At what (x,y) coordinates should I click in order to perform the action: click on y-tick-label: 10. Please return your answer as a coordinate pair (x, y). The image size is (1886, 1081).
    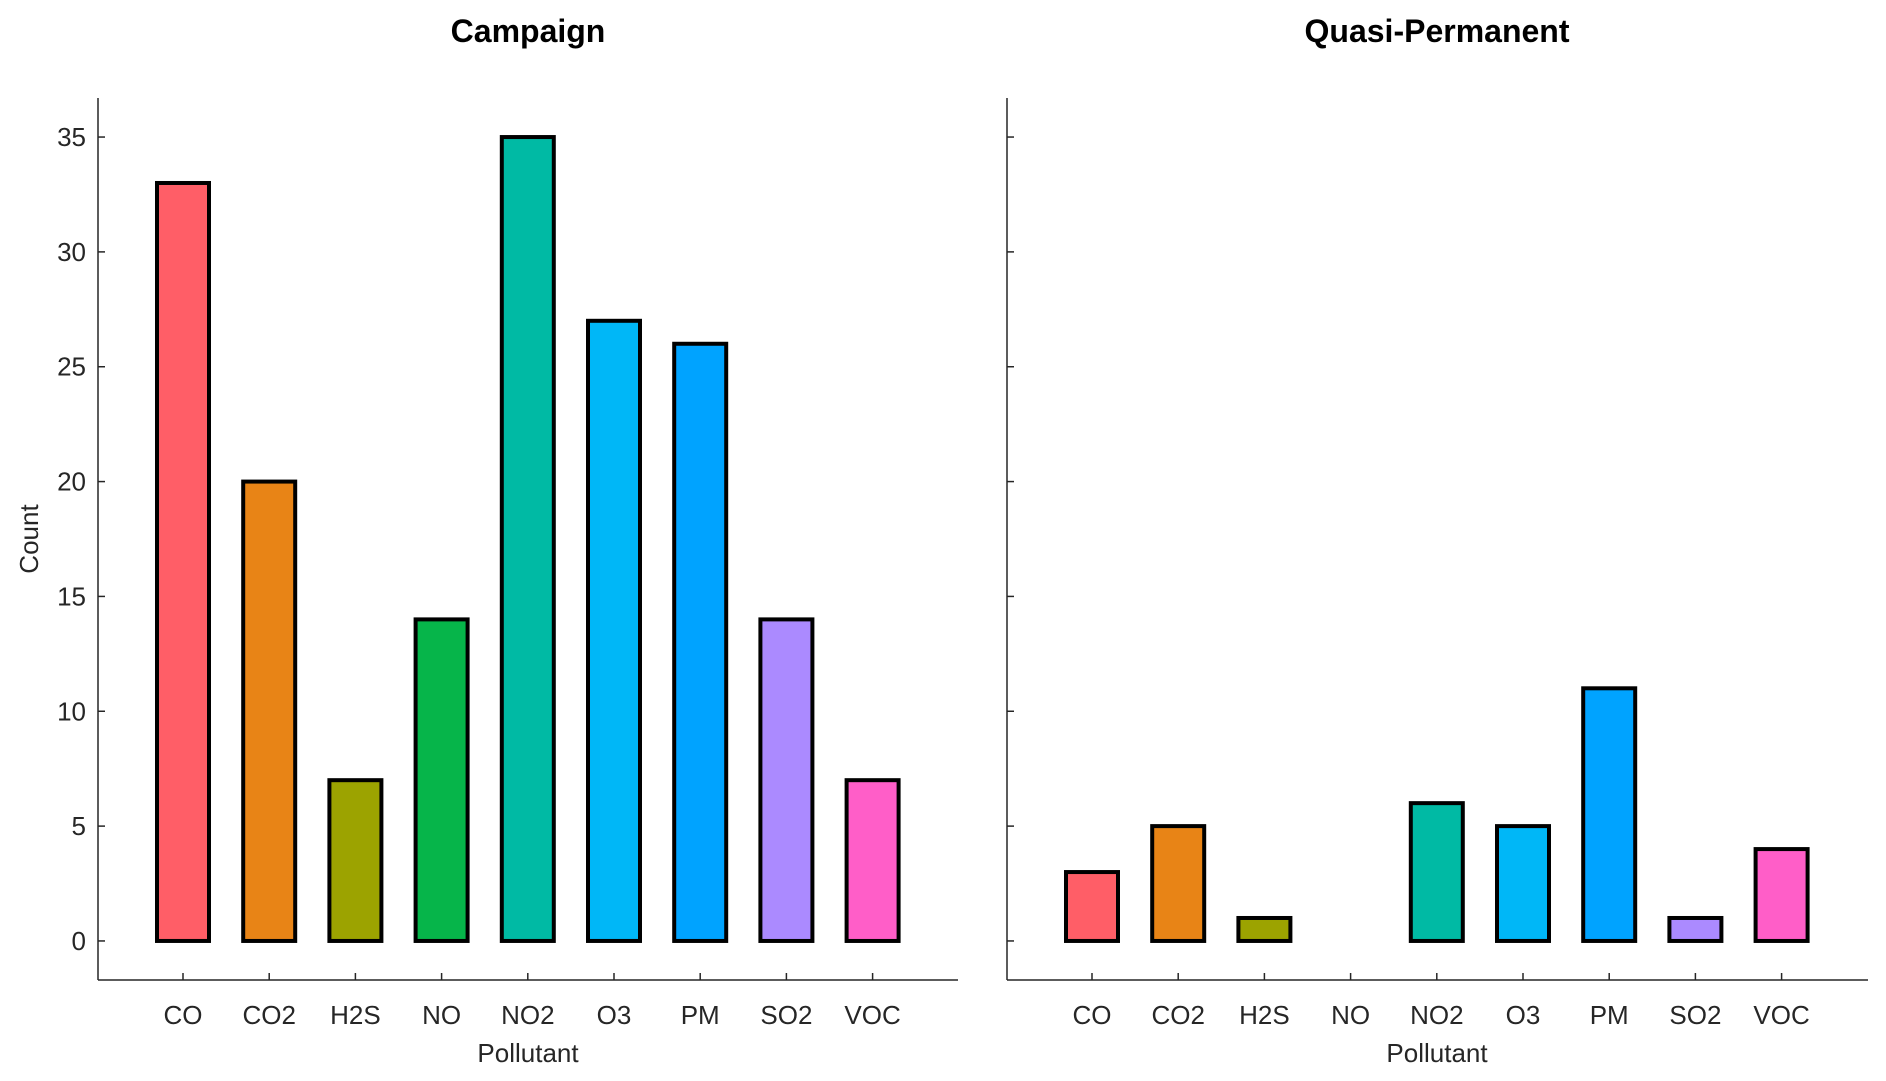
    Looking at the image, I should click on (71, 711).